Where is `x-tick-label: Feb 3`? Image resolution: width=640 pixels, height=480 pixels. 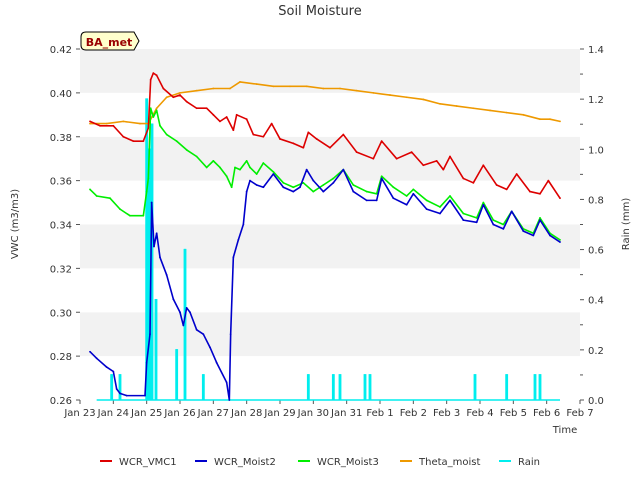 x-tick-label: Feb 3 is located at coordinates (446, 413).